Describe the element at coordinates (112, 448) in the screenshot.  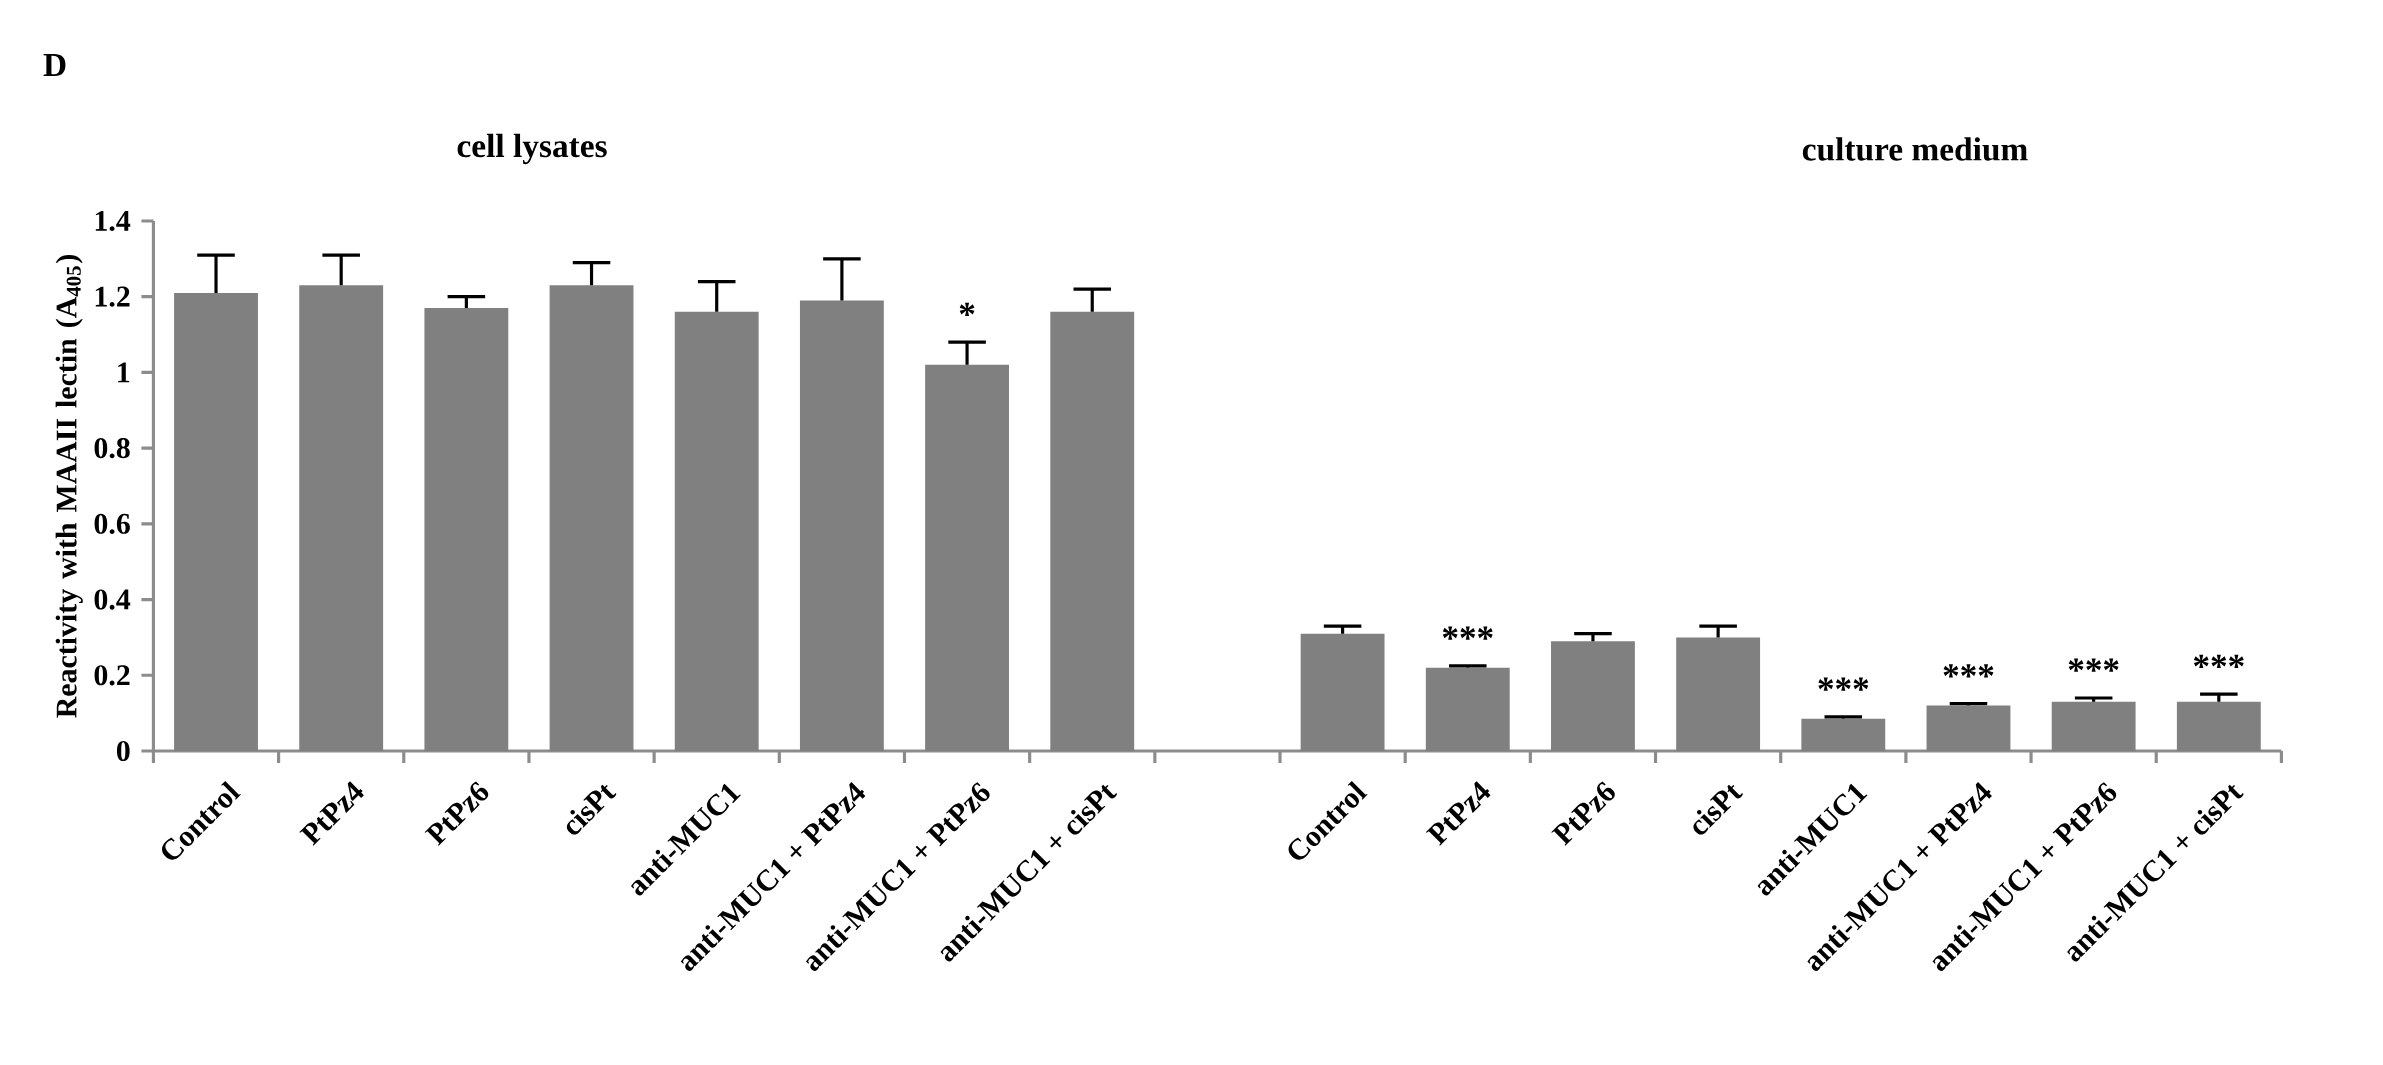
I see `y-tick-label: 0.8` at that location.